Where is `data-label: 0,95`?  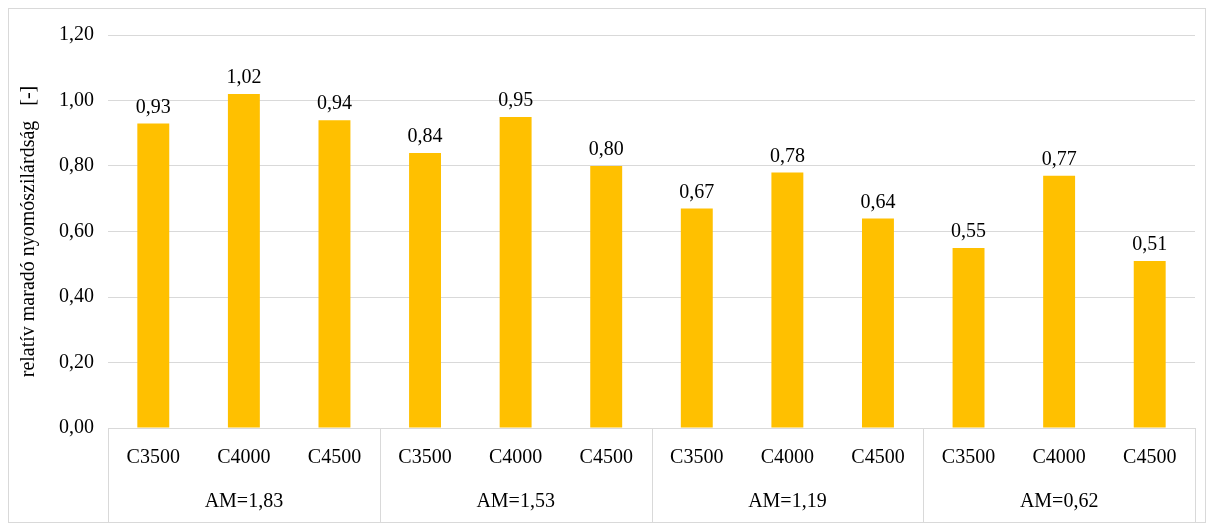 data-label: 0,95 is located at coordinates (516, 99).